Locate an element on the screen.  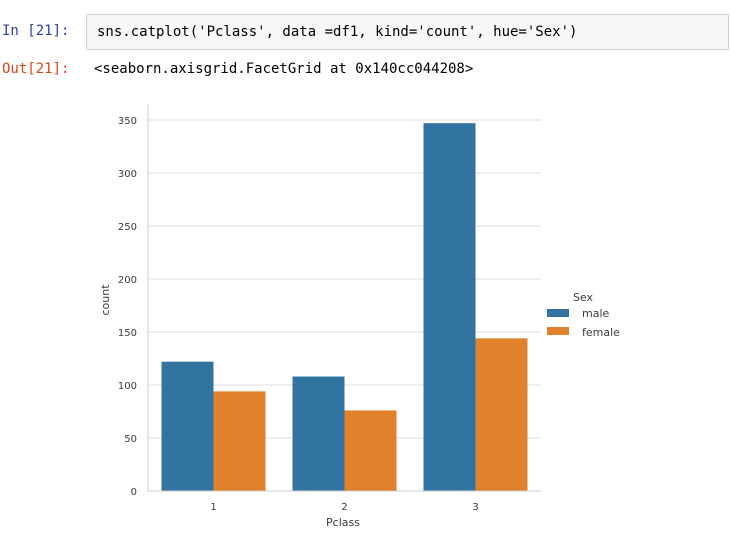
output-prompt: Out[21]: is located at coordinates (36, 69).